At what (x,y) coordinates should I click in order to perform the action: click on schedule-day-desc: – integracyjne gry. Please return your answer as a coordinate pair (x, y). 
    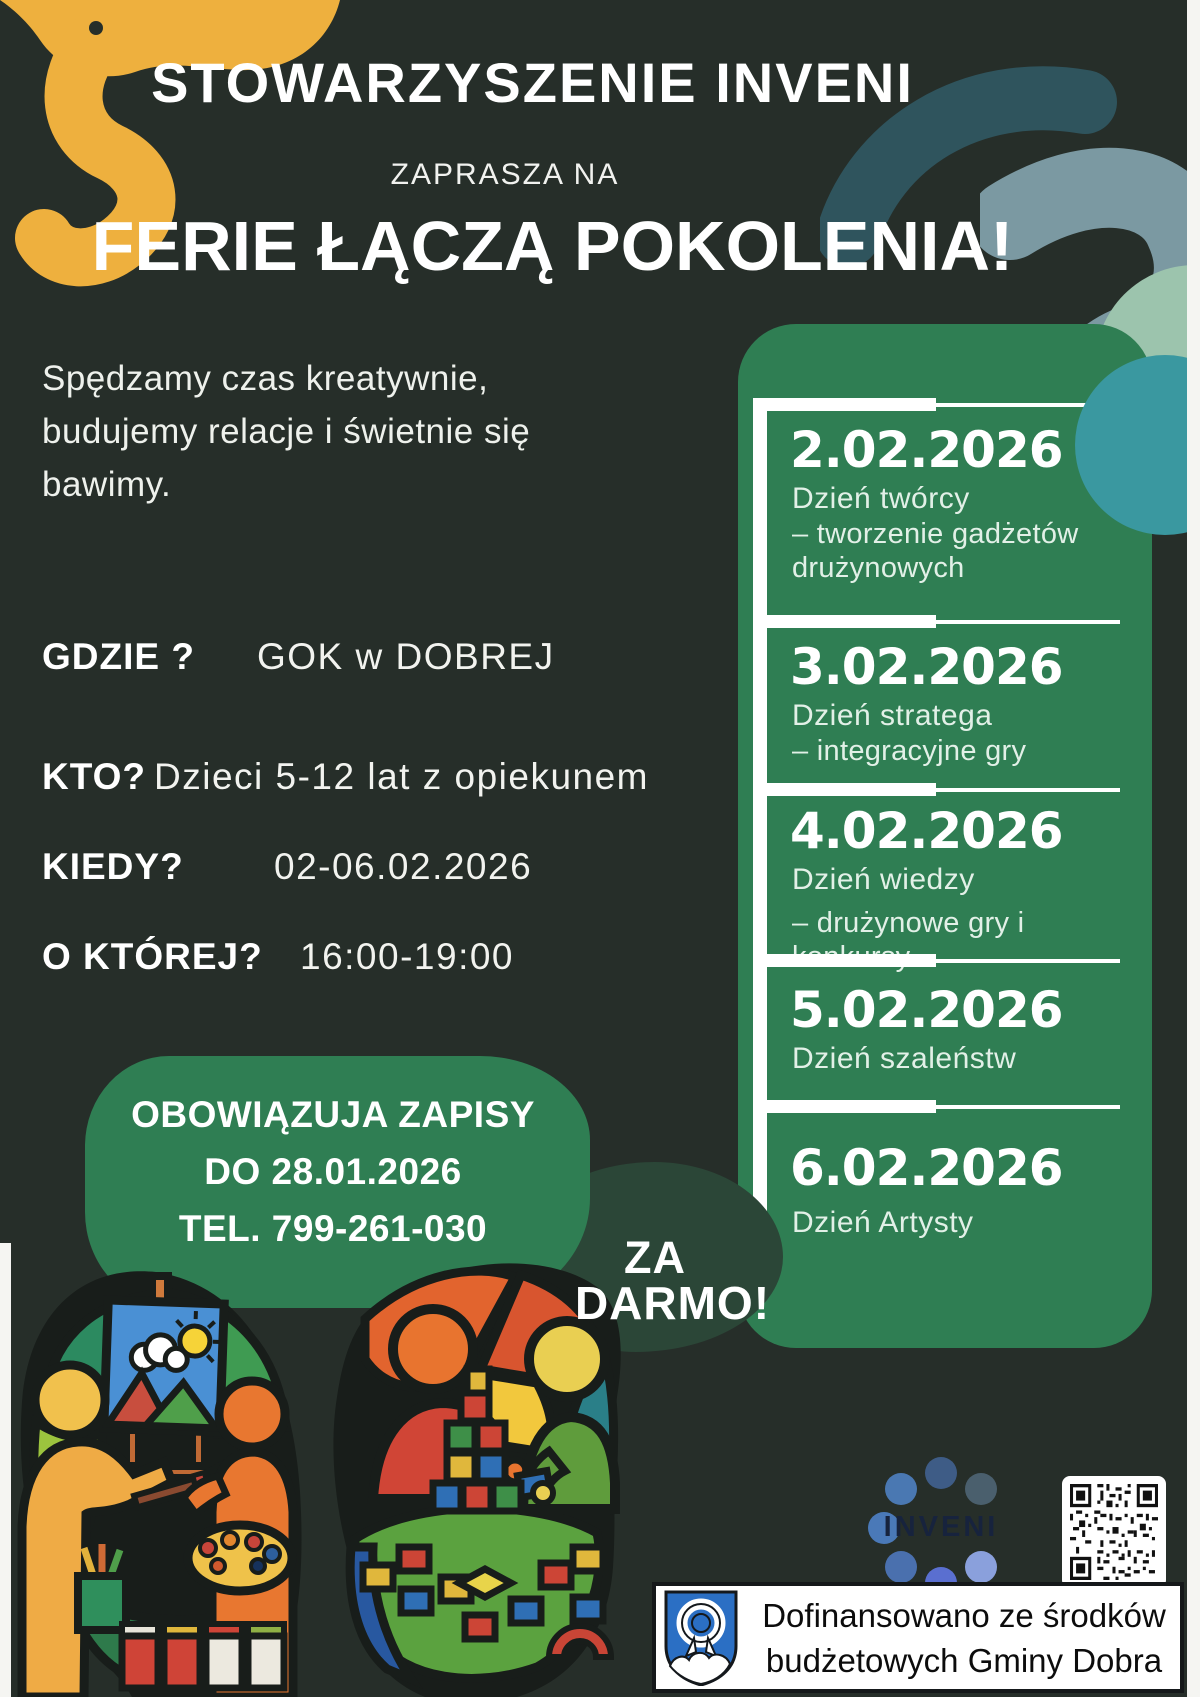
    Looking at the image, I should click on (909, 751).